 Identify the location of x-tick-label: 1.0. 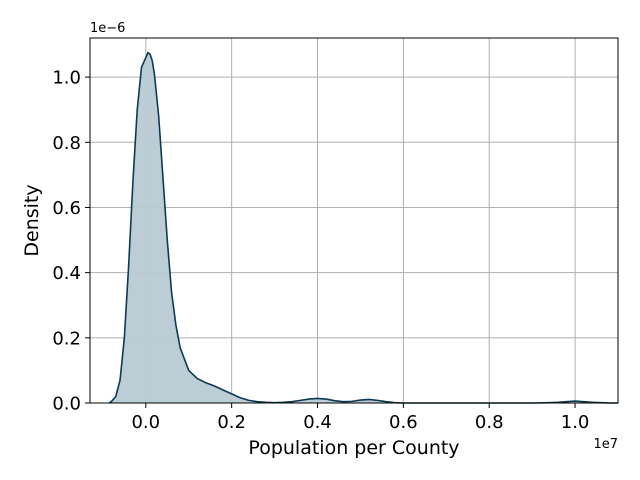
(575, 422).